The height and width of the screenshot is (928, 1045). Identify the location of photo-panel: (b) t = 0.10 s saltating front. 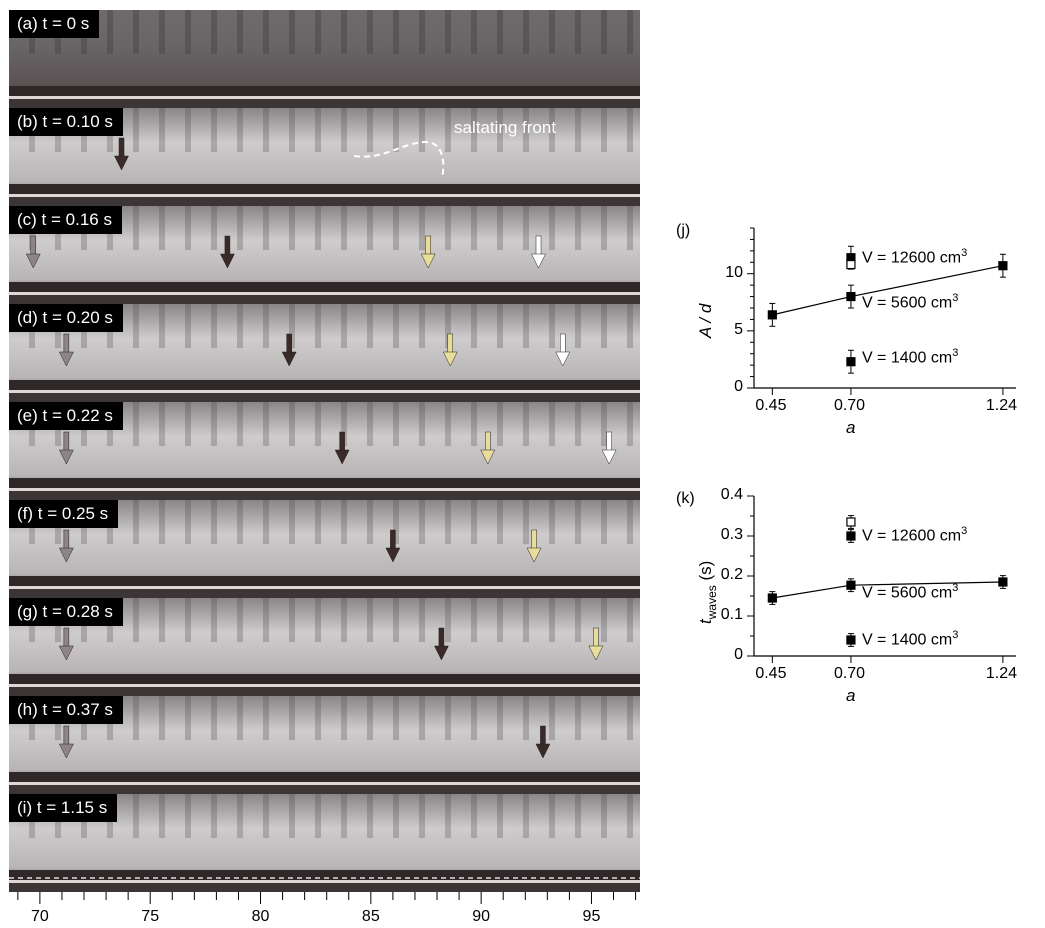
(324, 157).